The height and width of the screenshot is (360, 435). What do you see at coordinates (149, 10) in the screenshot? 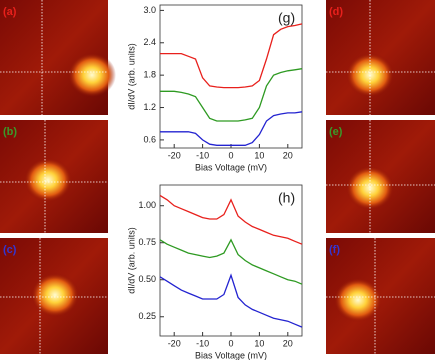
I see `y-tick-label: 3.0` at bounding box center [149, 10].